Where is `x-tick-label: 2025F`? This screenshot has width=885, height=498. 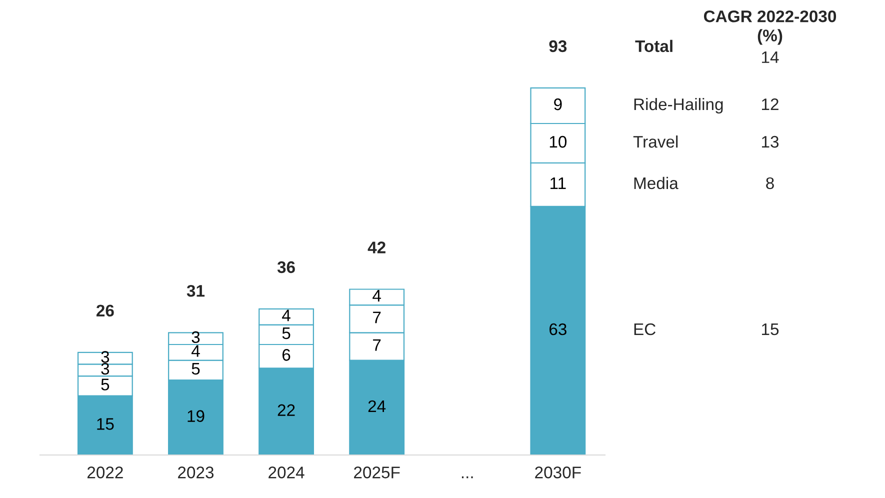
x-tick-label: 2025F is located at coordinates (377, 472).